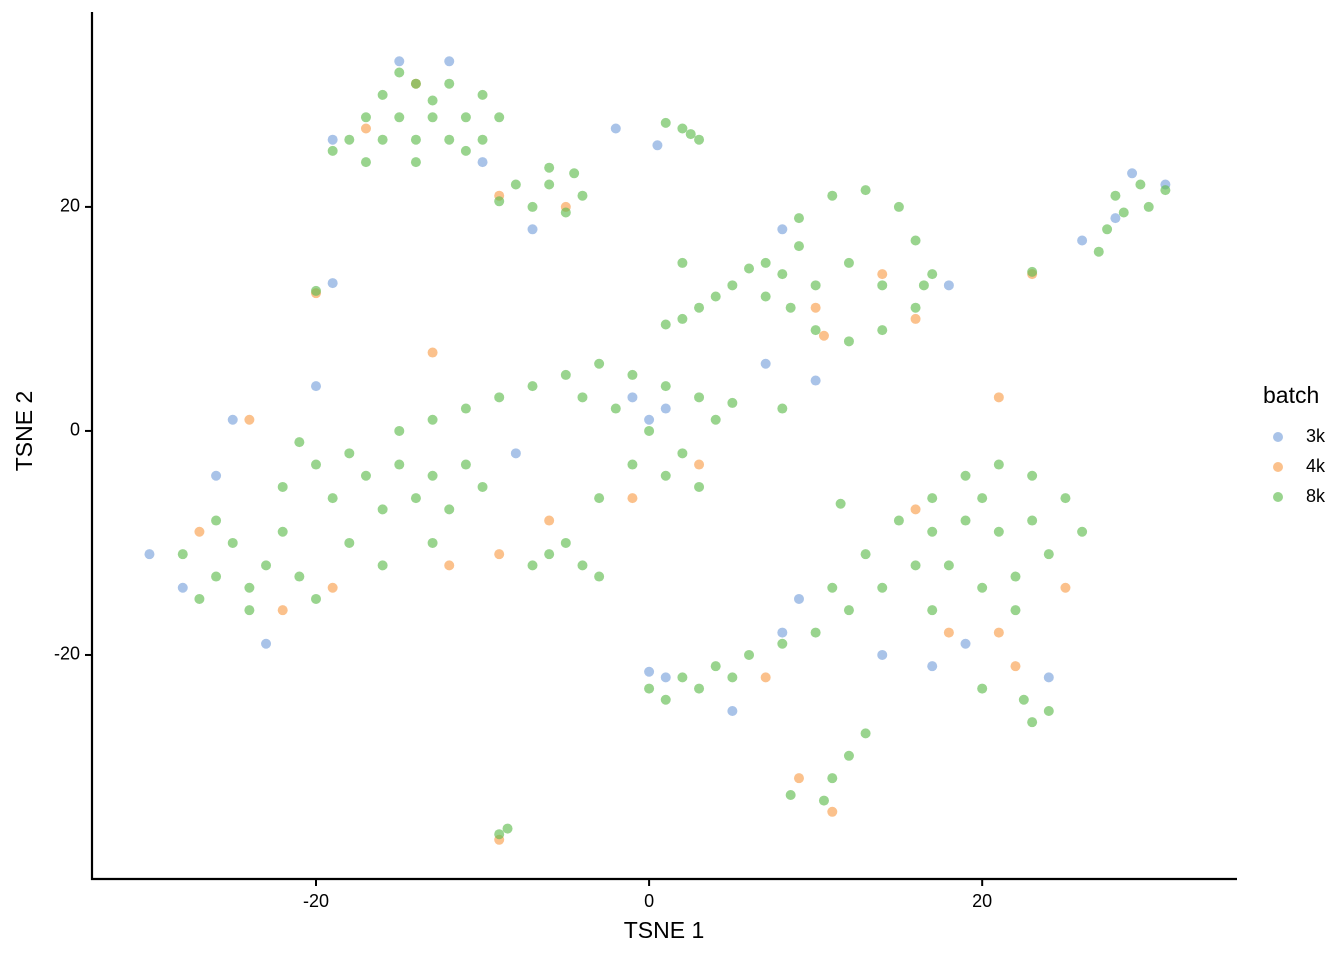 The image size is (1344, 960). What do you see at coordinates (664, 930) in the screenshot?
I see `x-axis-title: TSNE 1` at bounding box center [664, 930].